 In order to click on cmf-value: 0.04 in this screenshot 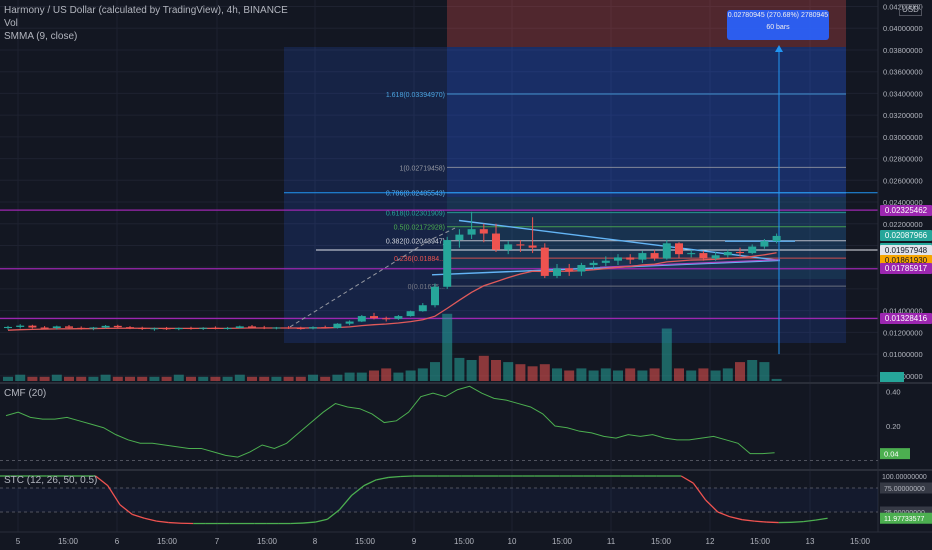, I will do `click(891, 454)`.